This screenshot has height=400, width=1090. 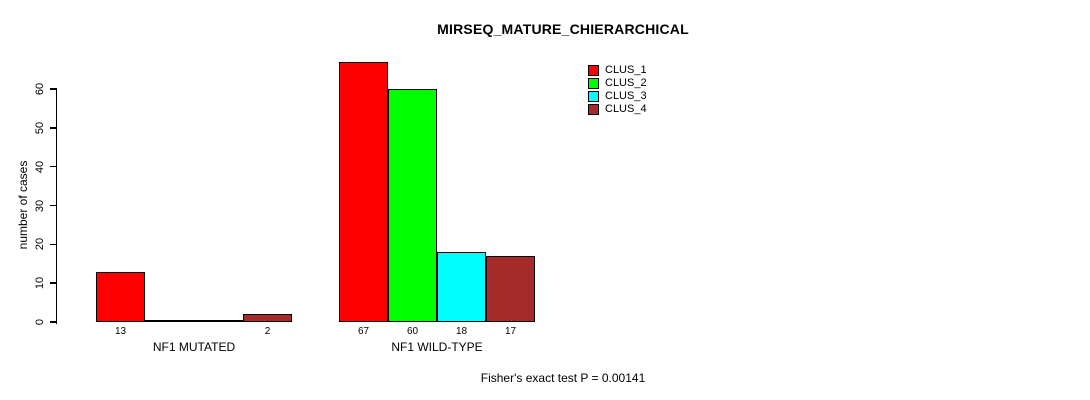 What do you see at coordinates (461, 287) in the screenshot?
I see `bar-clus-3-group2` at bounding box center [461, 287].